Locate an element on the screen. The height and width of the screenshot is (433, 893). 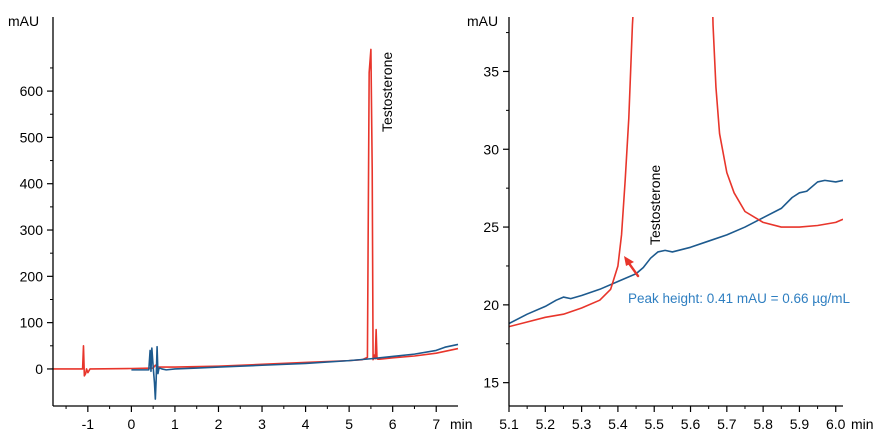
p1-y-tick-label: 500 is located at coordinates (32, 137).